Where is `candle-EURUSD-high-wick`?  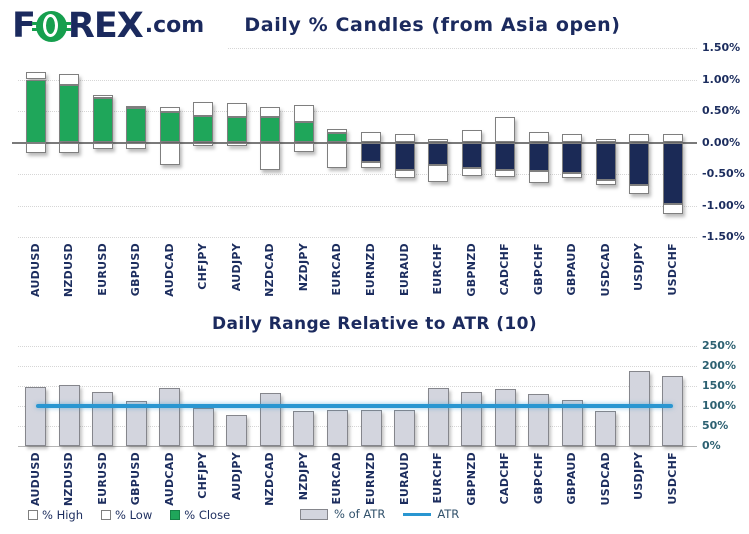 candle-EURUSD-high-wick is located at coordinates (102, 96).